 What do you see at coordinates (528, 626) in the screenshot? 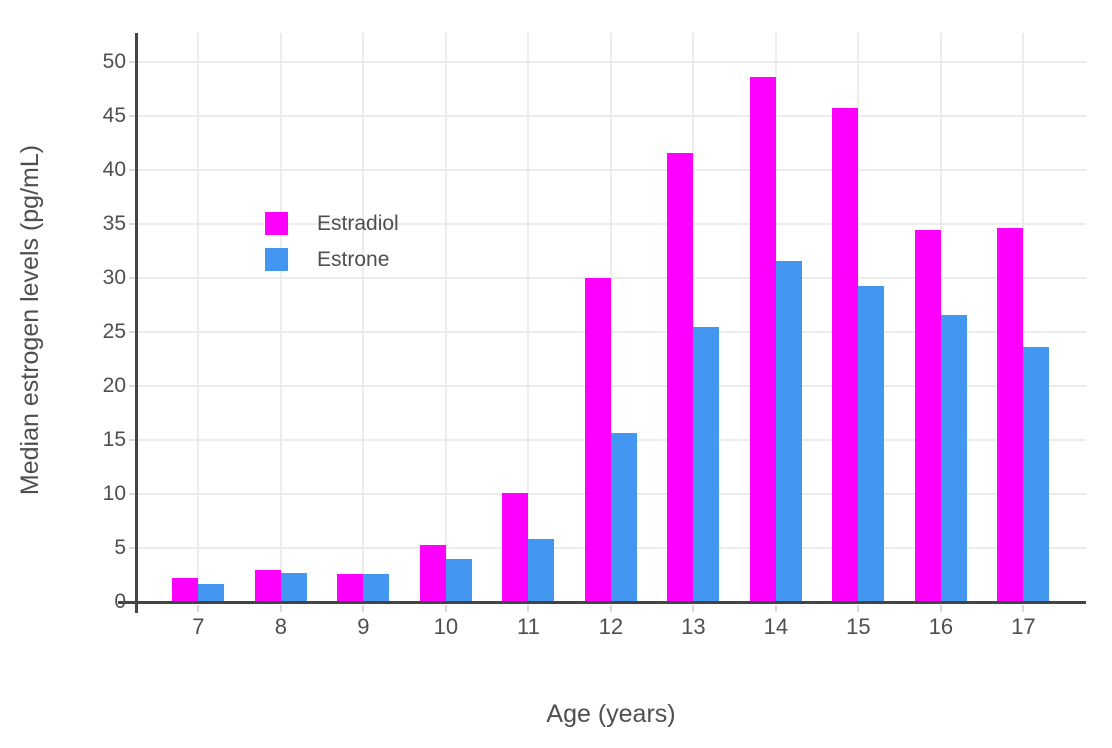
I see `x-tick-label-11: 11` at bounding box center [528, 626].